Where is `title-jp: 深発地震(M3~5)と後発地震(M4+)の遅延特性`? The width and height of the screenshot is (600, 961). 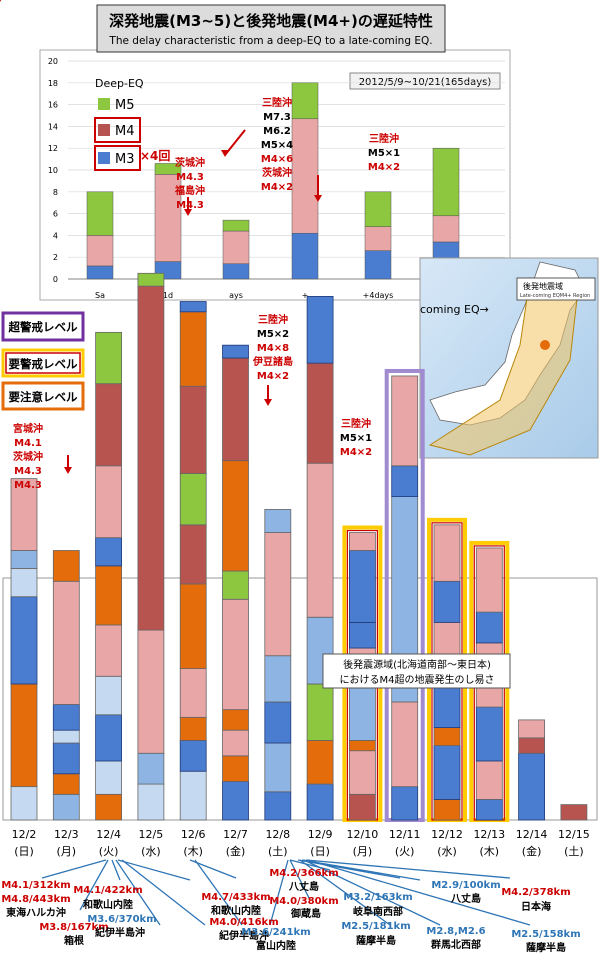
title-jp: 深発地震(M3~5)と後発地震(M4+)の遅延特性 is located at coordinates (271, 21).